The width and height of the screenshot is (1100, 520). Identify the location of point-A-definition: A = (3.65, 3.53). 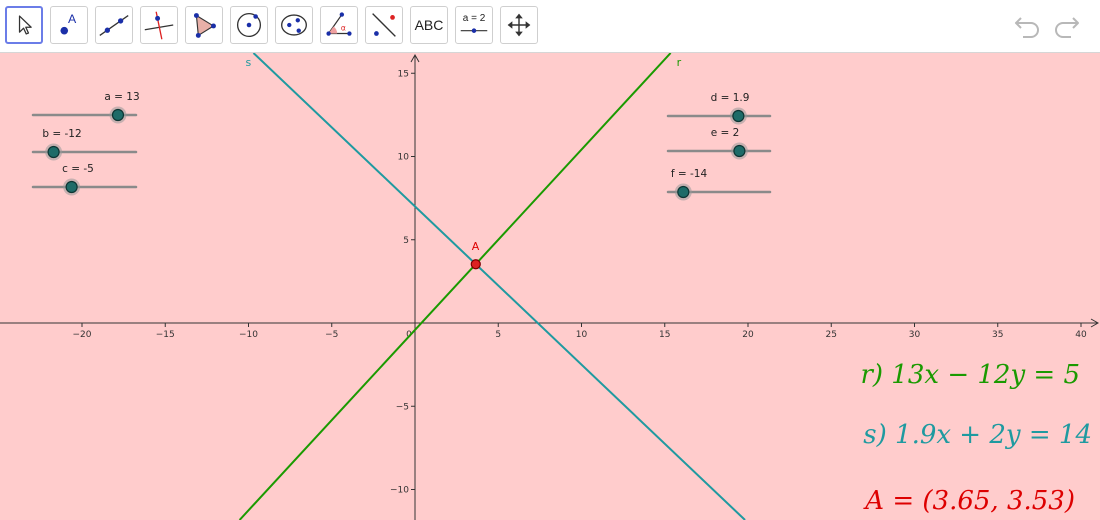
(970, 501).